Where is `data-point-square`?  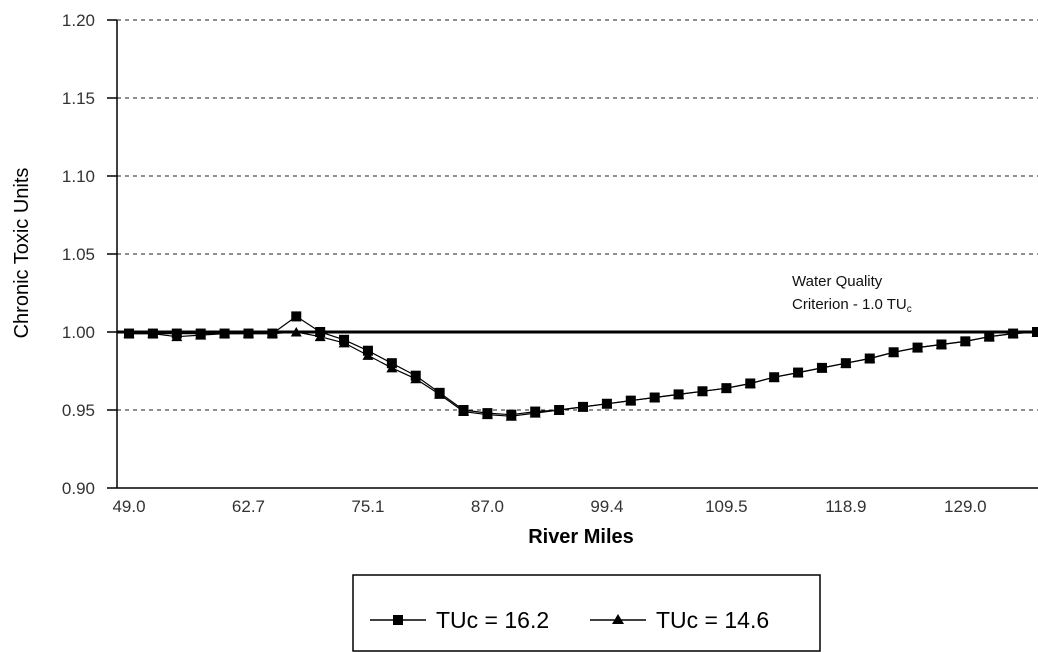
data-point-square is located at coordinates (296, 316).